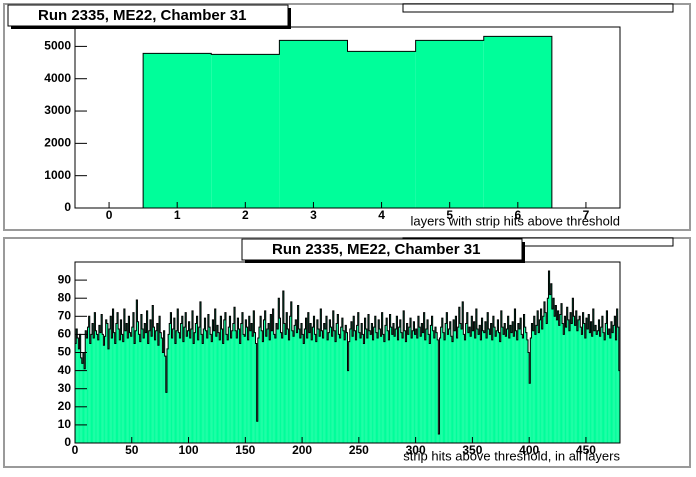 The image size is (696, 477). I want to click on x-tick-label: 6, so click(517, 215).